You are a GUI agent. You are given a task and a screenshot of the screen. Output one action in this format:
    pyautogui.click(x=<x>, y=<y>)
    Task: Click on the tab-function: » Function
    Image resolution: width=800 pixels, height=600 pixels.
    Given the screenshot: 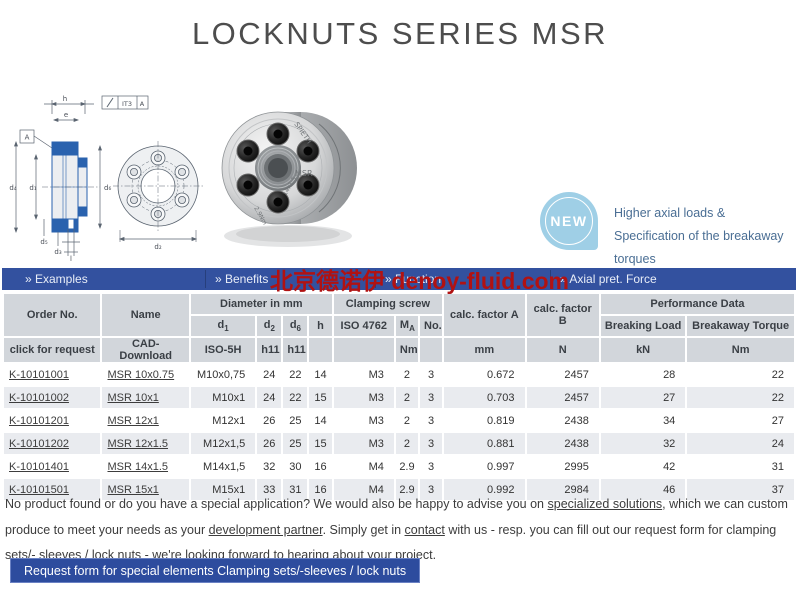 What is the action you would take?
    pyautogui.click(x=413, y=279)
    